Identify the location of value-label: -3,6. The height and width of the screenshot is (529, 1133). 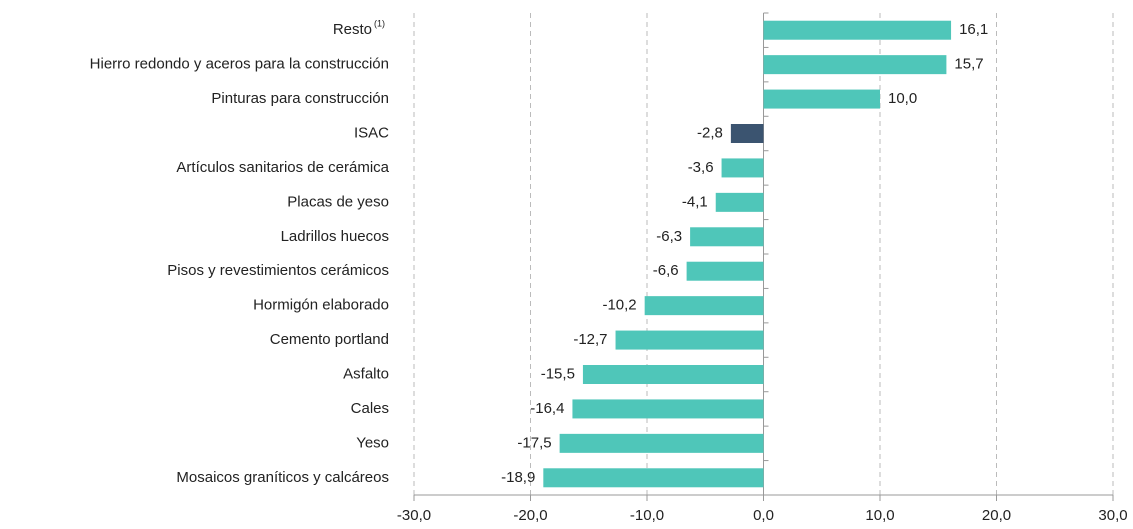
(701, 167).